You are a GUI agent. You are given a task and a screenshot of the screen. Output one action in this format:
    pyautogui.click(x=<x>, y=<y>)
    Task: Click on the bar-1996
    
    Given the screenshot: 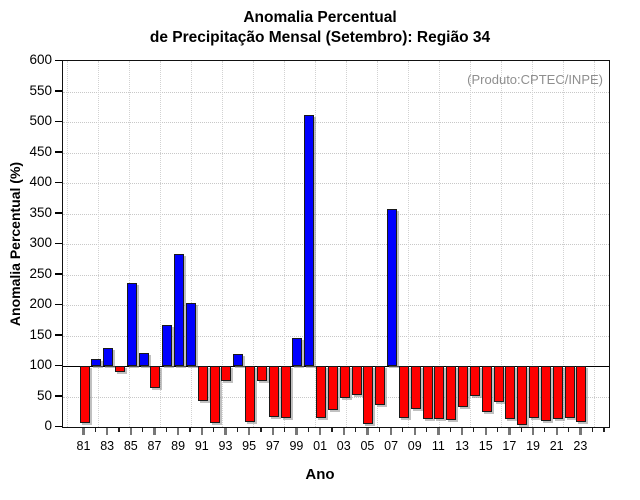 What is the action you would take?
    pyautogui.click(x=261, y=373)
    